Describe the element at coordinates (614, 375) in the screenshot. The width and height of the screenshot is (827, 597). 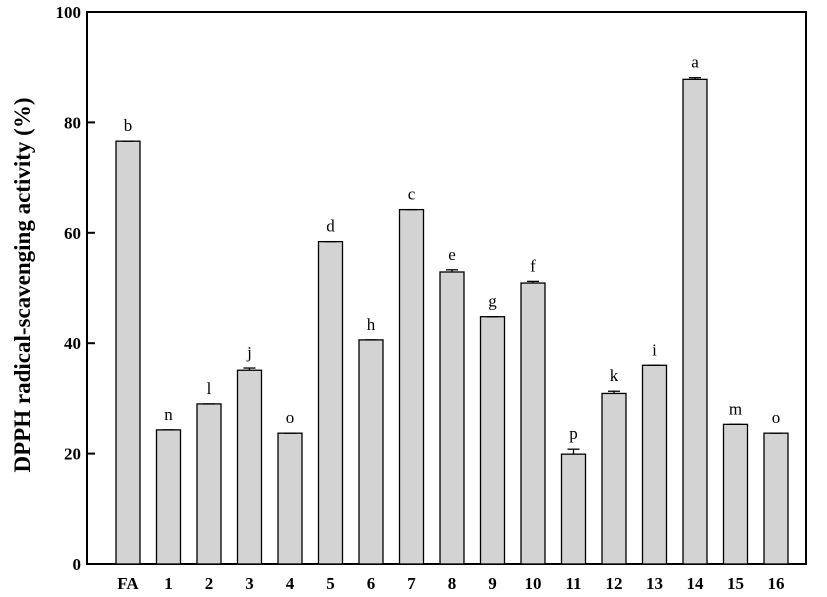
I see `significance-letter: k` at that location.